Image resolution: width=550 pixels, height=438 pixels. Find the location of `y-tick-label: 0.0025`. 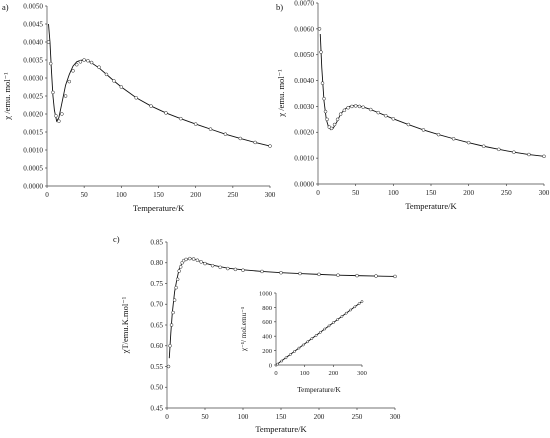

y-tick-label: 0.0025 is located at coordinates (33, 96).